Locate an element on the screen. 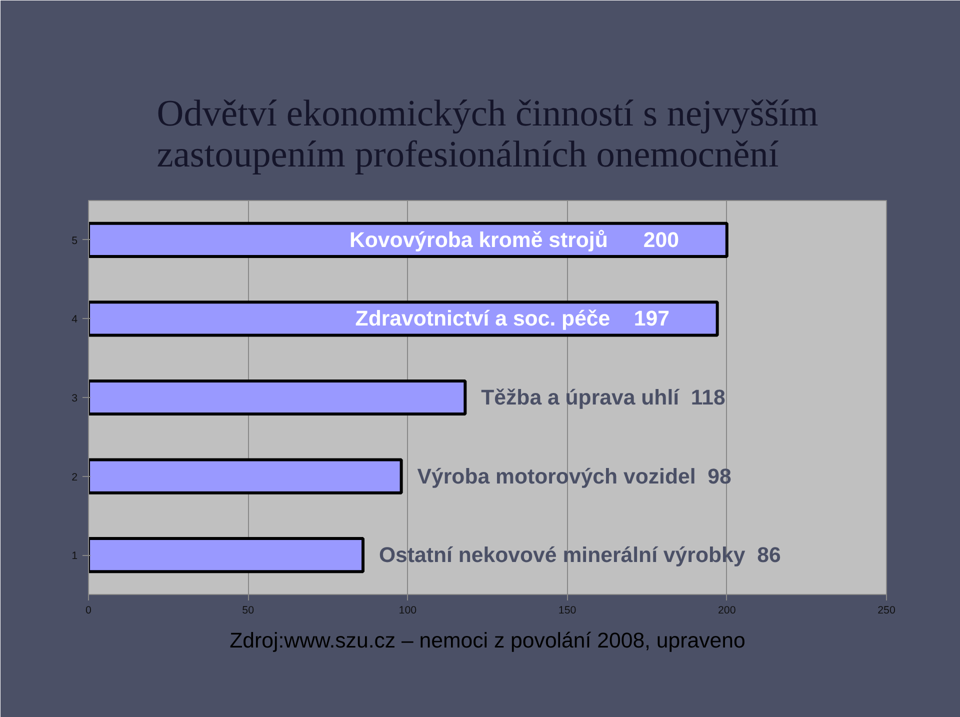  y-tick-label: 1 is located at coordinates (75, 556).